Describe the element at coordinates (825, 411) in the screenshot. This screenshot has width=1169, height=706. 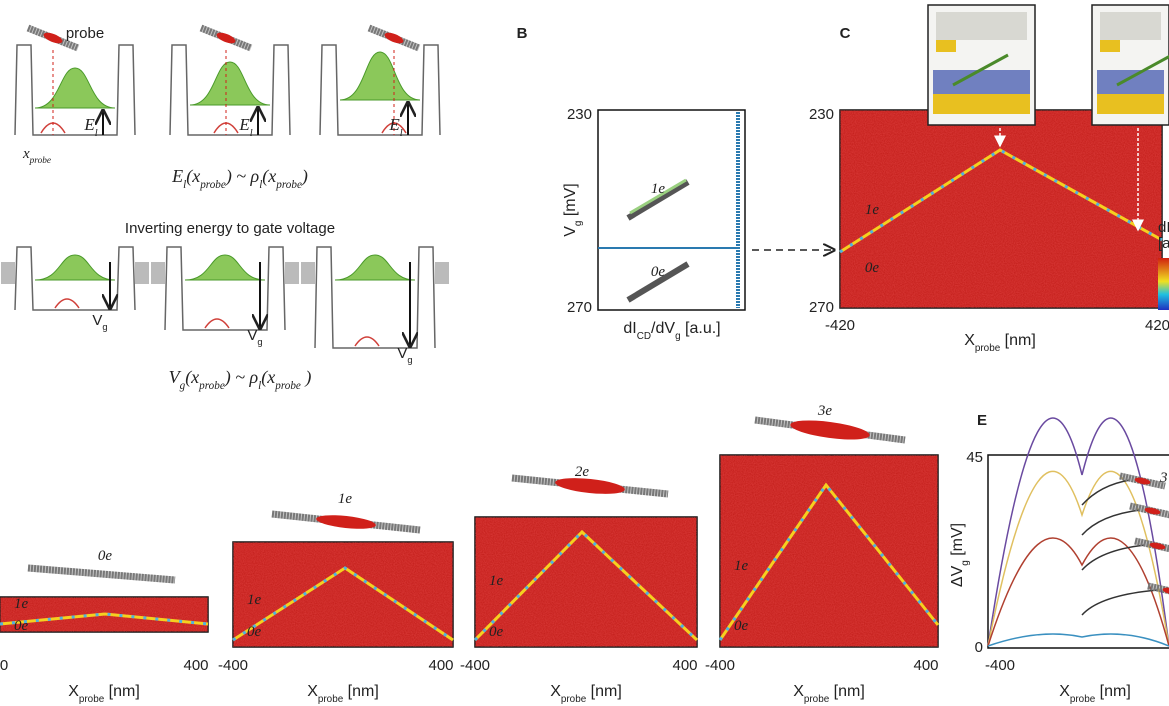
I see `label: 3e` at that location.